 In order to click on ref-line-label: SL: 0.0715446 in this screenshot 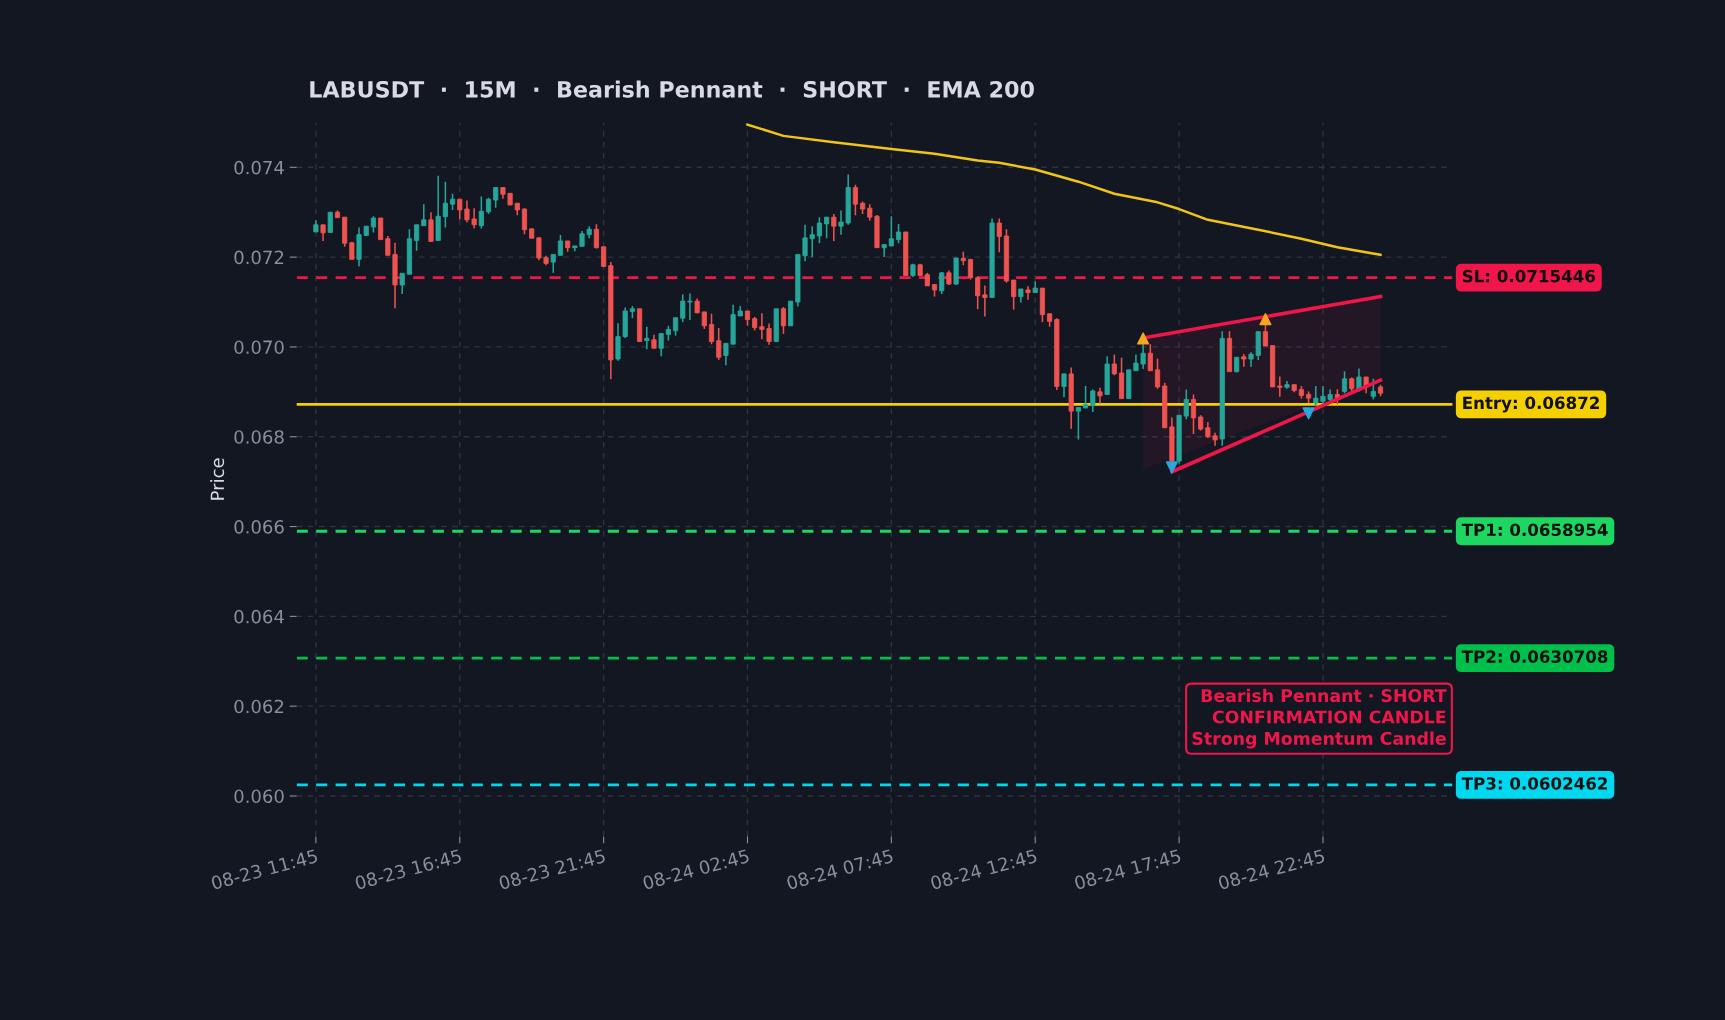, I will do `click(1528, 276)`.